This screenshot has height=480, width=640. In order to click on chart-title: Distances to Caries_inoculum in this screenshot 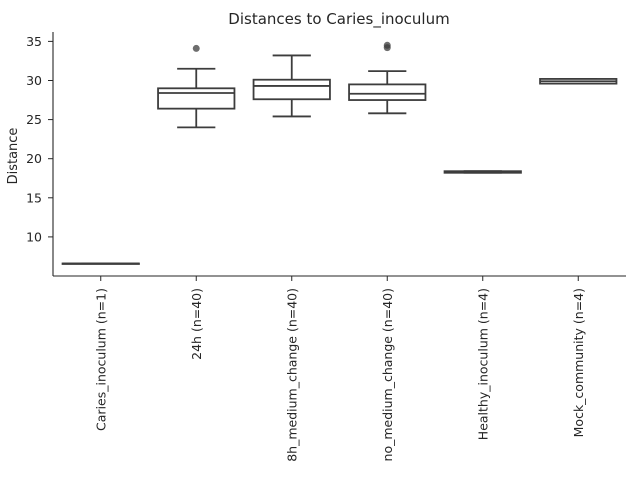, I will do `click(338, 19)`.